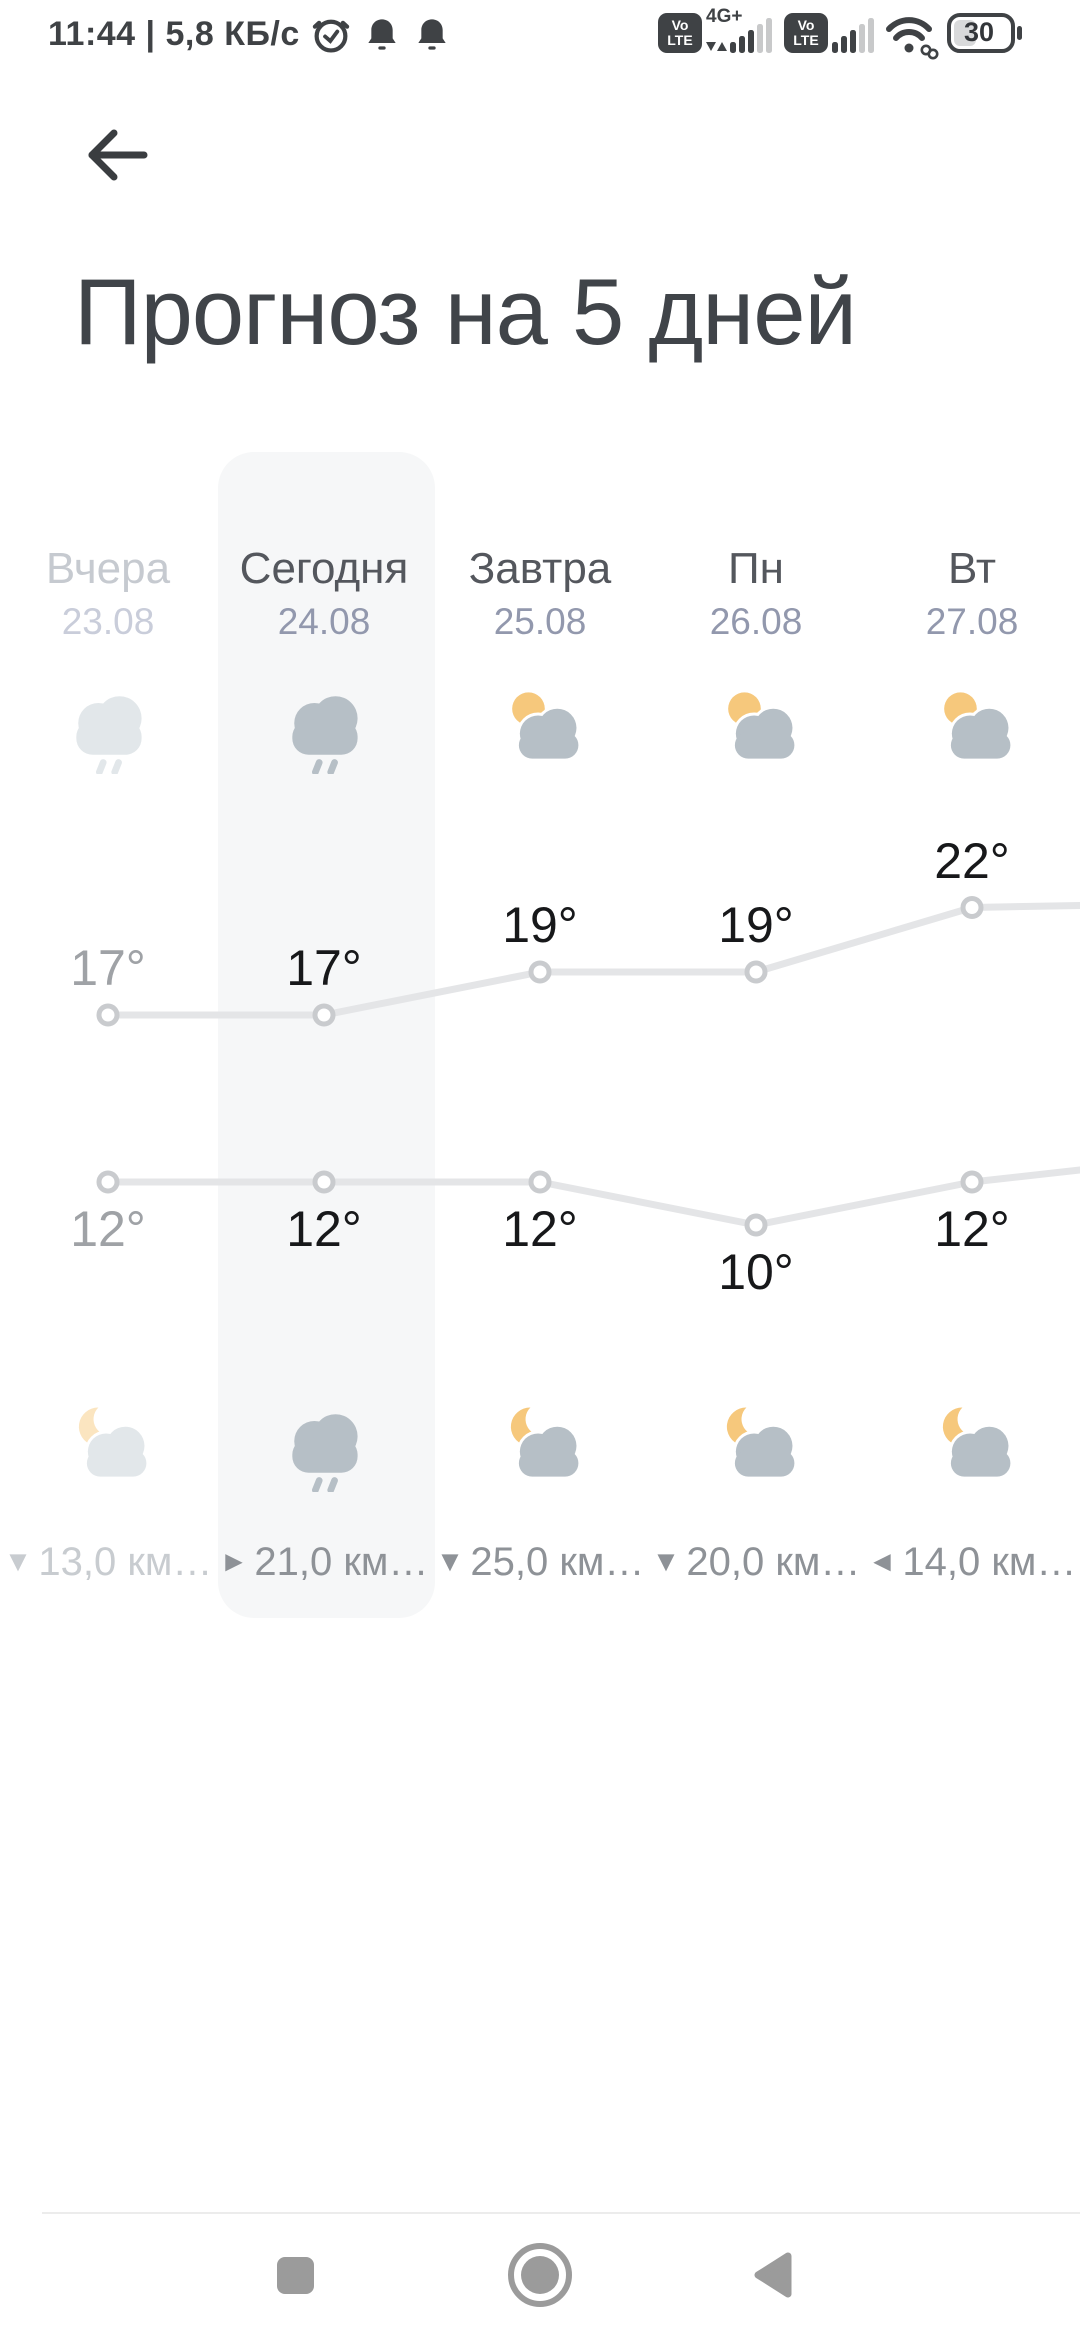 The height and width of the screenshot is (2340, 1080). Describe the element at coordinates (773, 2280) in the screenshot. I see `back-nav-button` at that location.